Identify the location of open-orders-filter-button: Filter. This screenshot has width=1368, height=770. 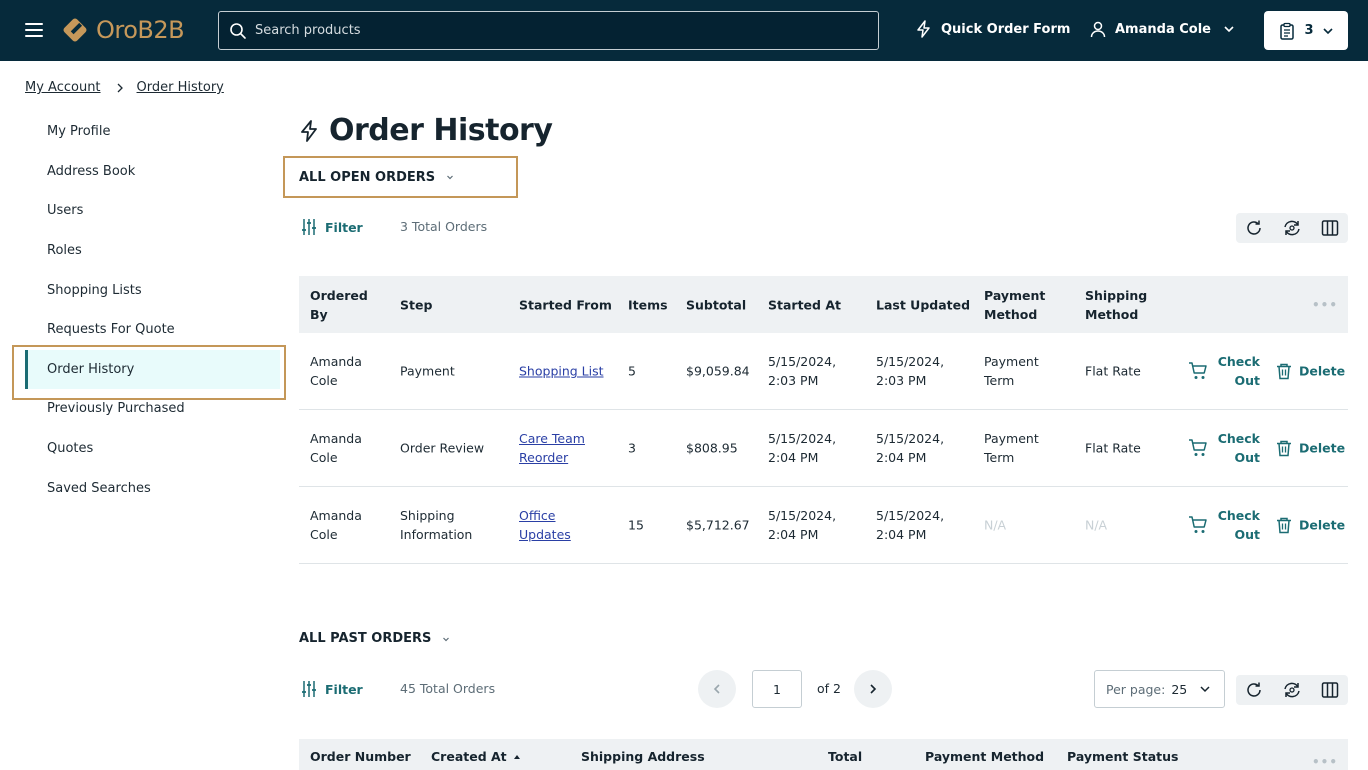
(332, 227).